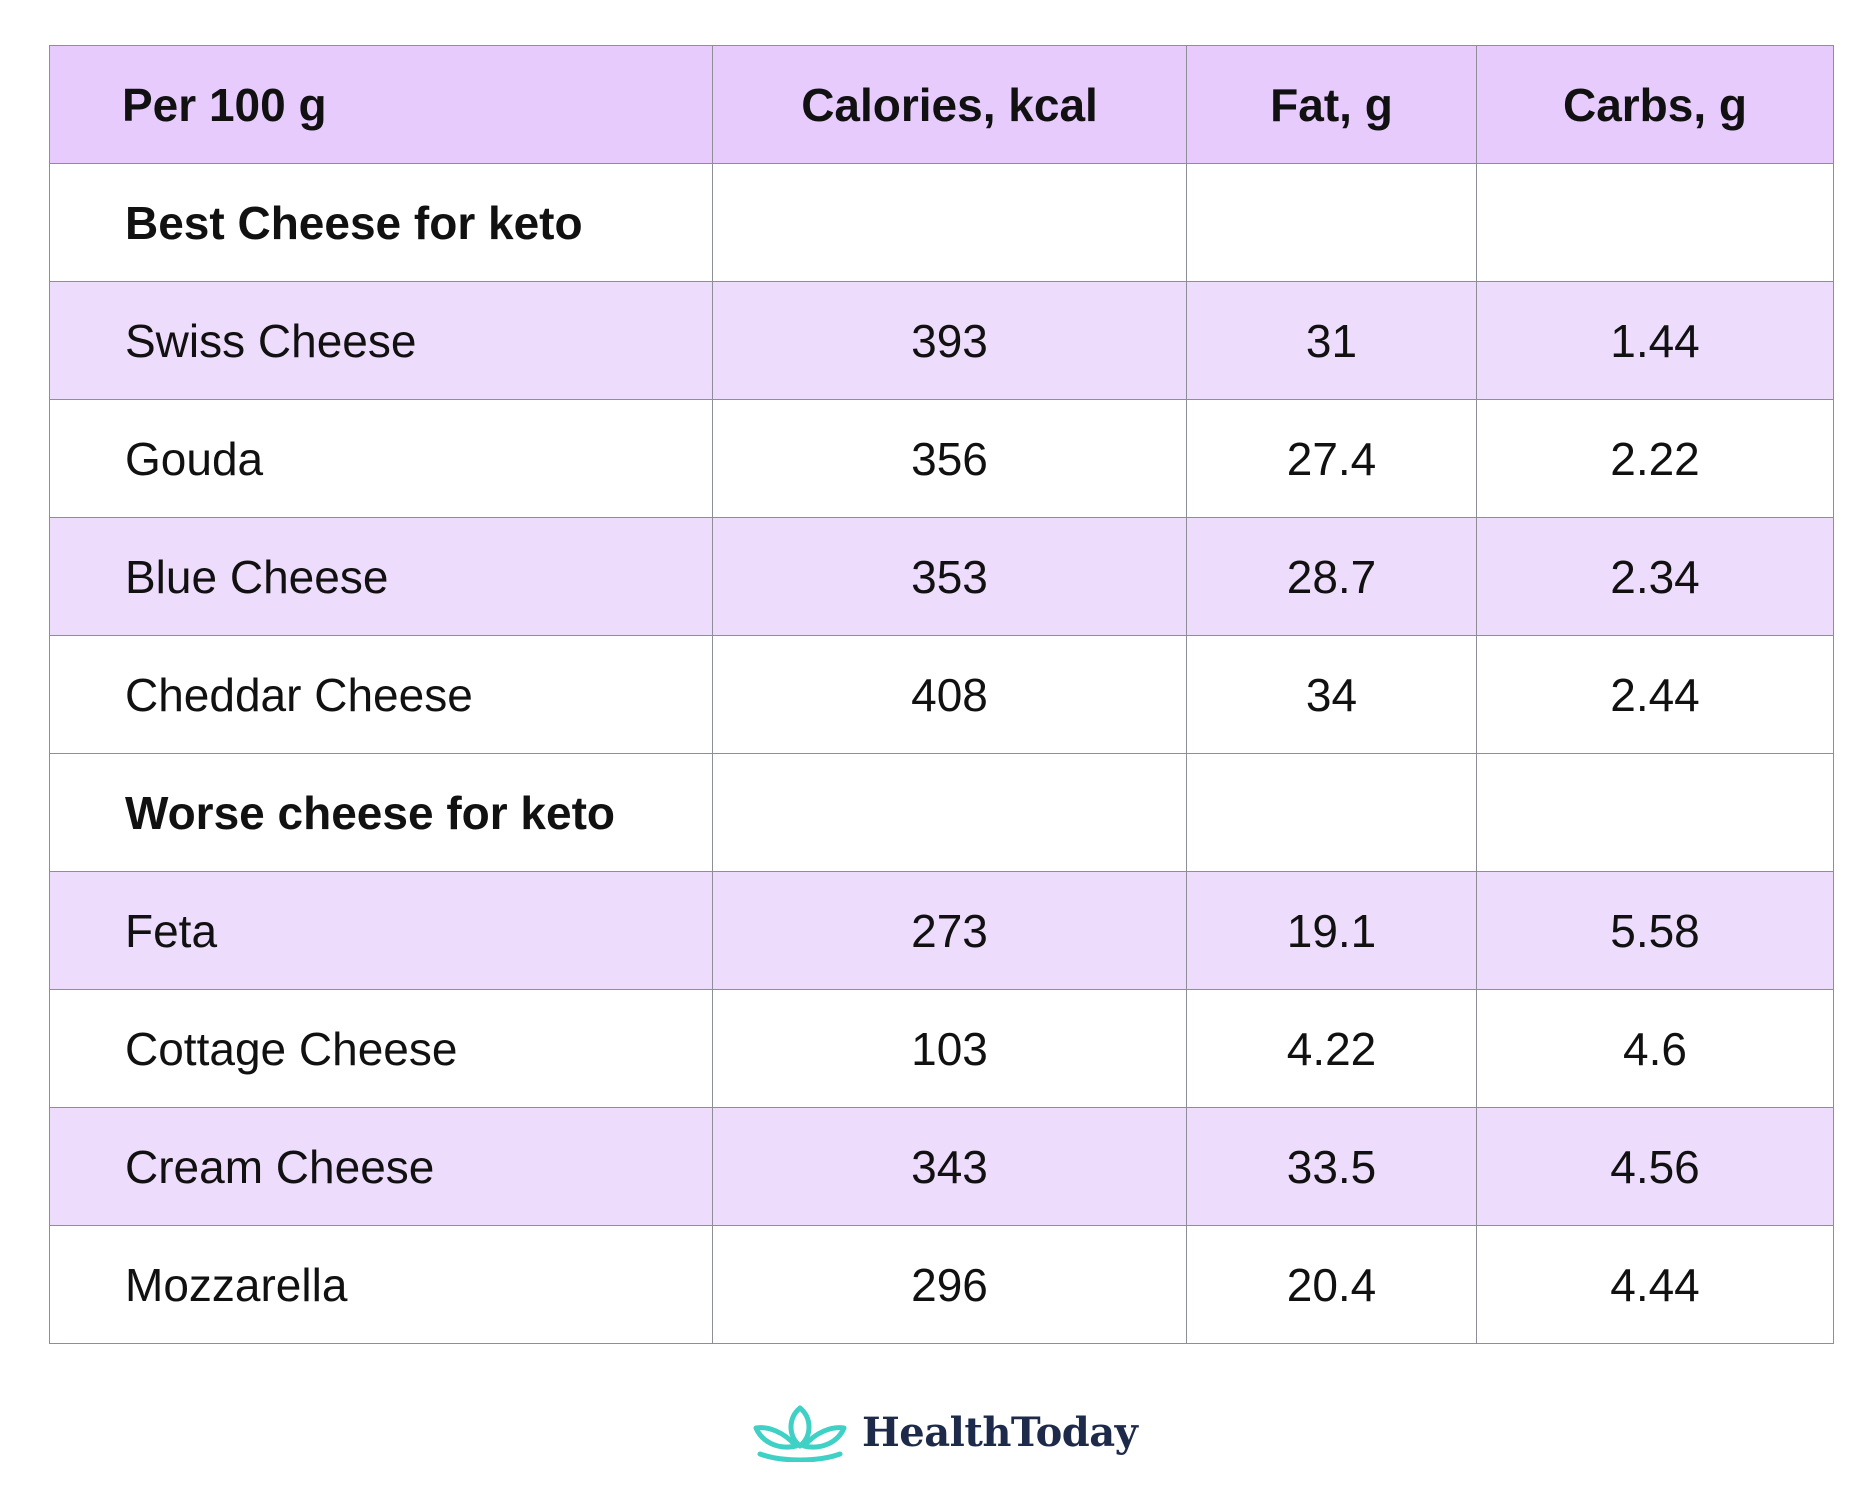 The width and height of the screenshot is (1875, 1487). I want to click on section-label: Best Cheese for keto, so click(381, 222).